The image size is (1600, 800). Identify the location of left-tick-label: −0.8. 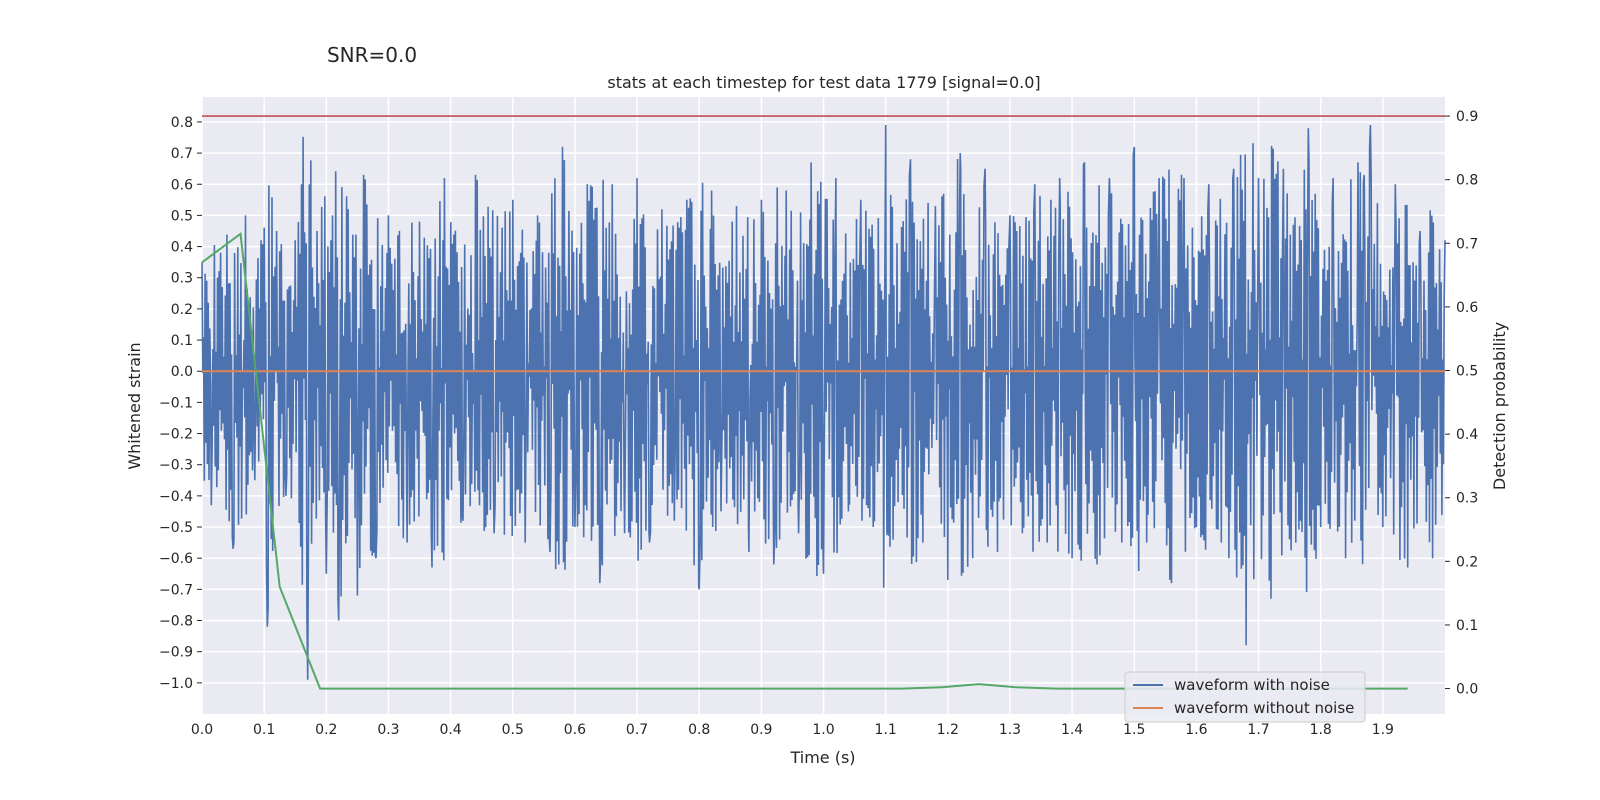
(176, 622).